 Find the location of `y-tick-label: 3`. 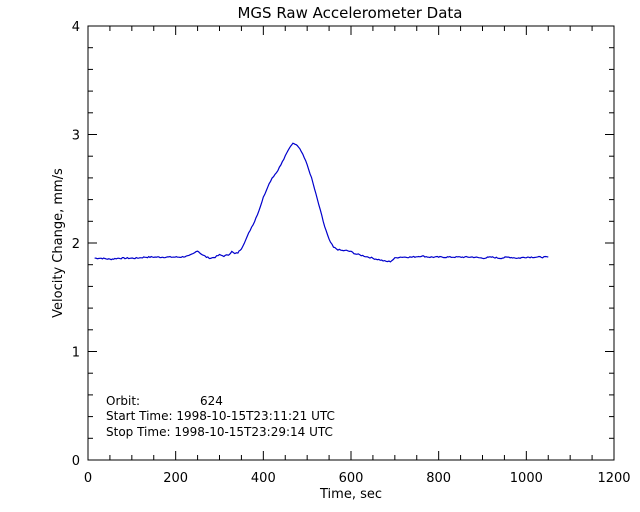

y-tick-label: 3 is located at coordinates (76, 136).